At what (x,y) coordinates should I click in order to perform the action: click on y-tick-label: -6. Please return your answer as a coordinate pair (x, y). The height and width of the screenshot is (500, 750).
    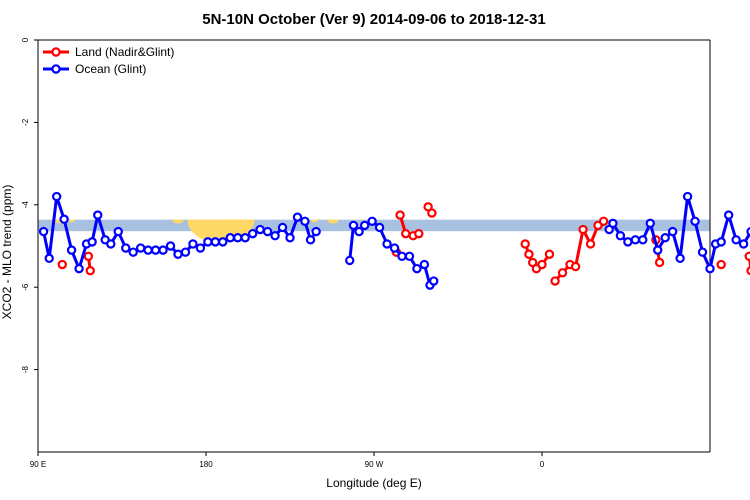
    Looking at the image, I should click on (25, 287).